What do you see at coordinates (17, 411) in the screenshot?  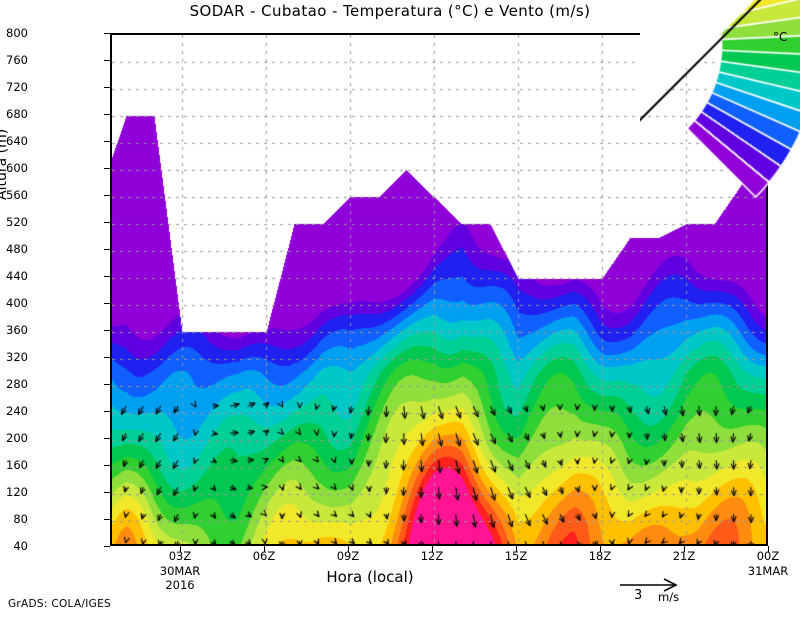 I see `y-tick-label: 240` at bounding box center [17, 411].